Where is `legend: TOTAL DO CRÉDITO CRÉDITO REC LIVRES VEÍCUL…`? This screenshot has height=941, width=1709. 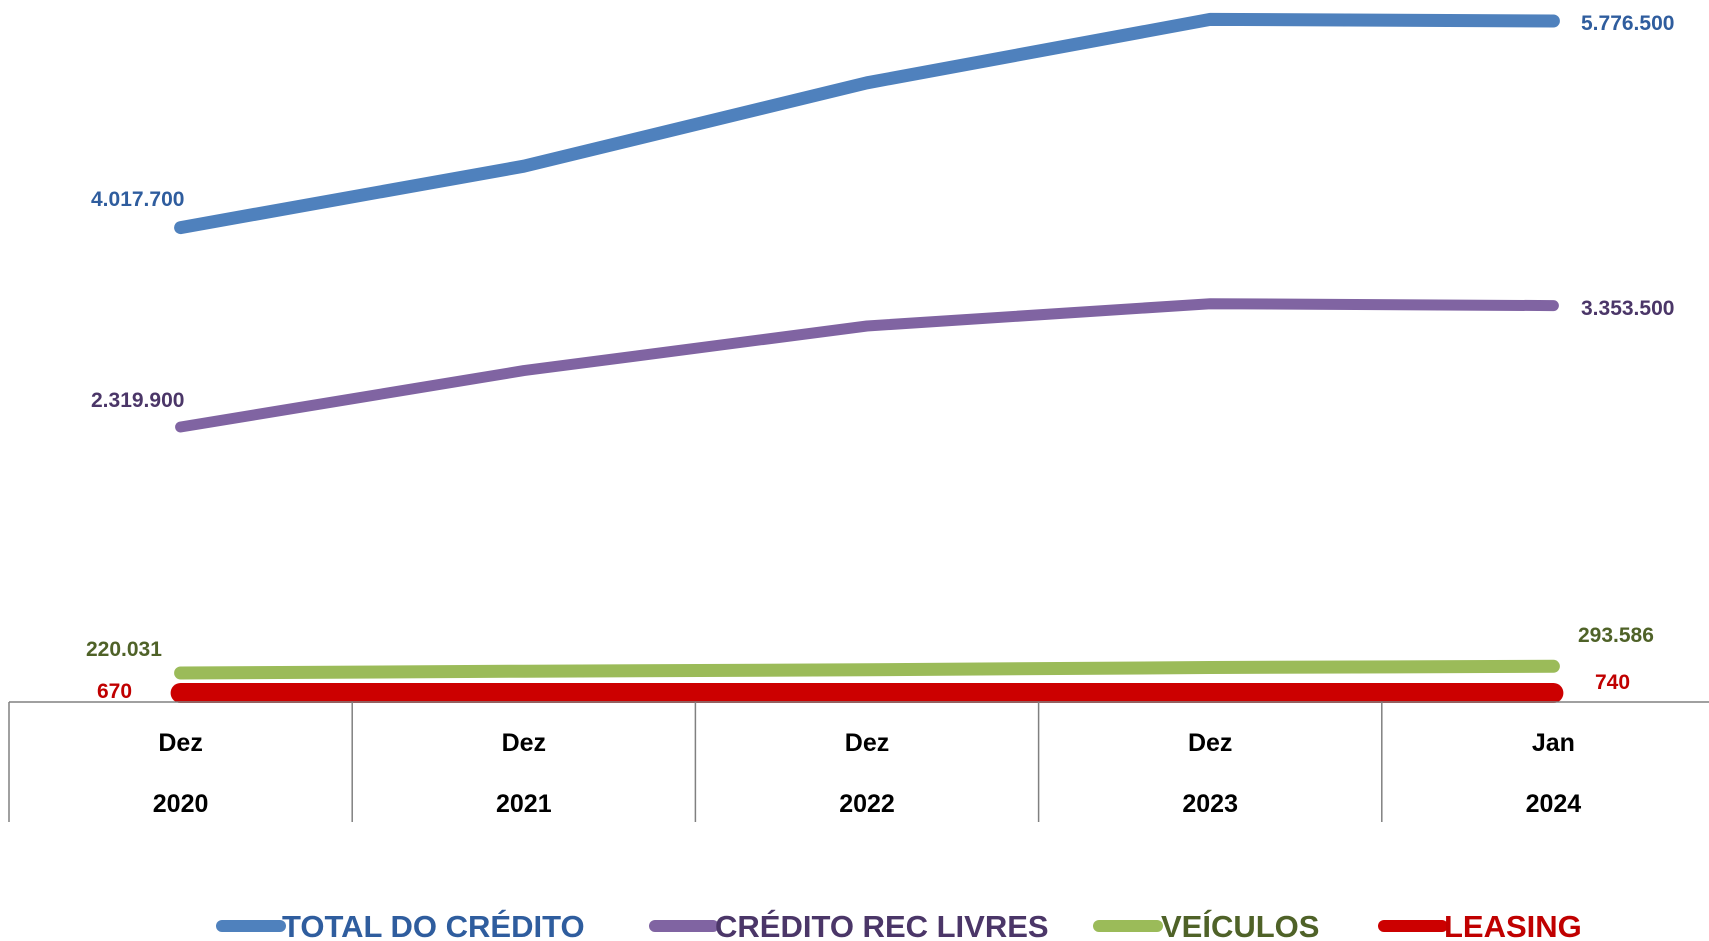 legend: TOTAL DO CRÉDITO CRÉDITO REC LIVRES VEÍCUL… is located at coordinates (899, 925).